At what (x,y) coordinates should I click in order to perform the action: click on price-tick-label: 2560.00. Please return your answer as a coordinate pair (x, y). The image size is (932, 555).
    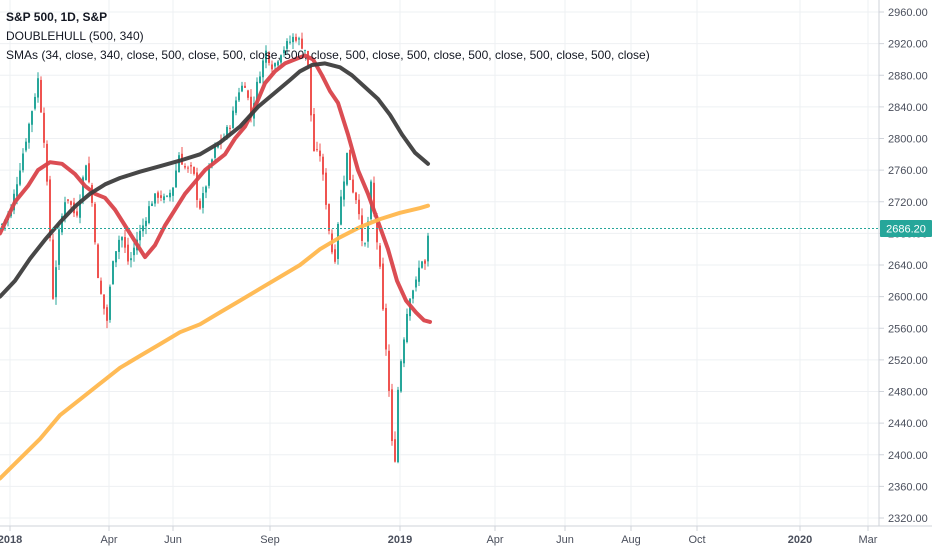
    Looking at the image, I should click on (908, 329).